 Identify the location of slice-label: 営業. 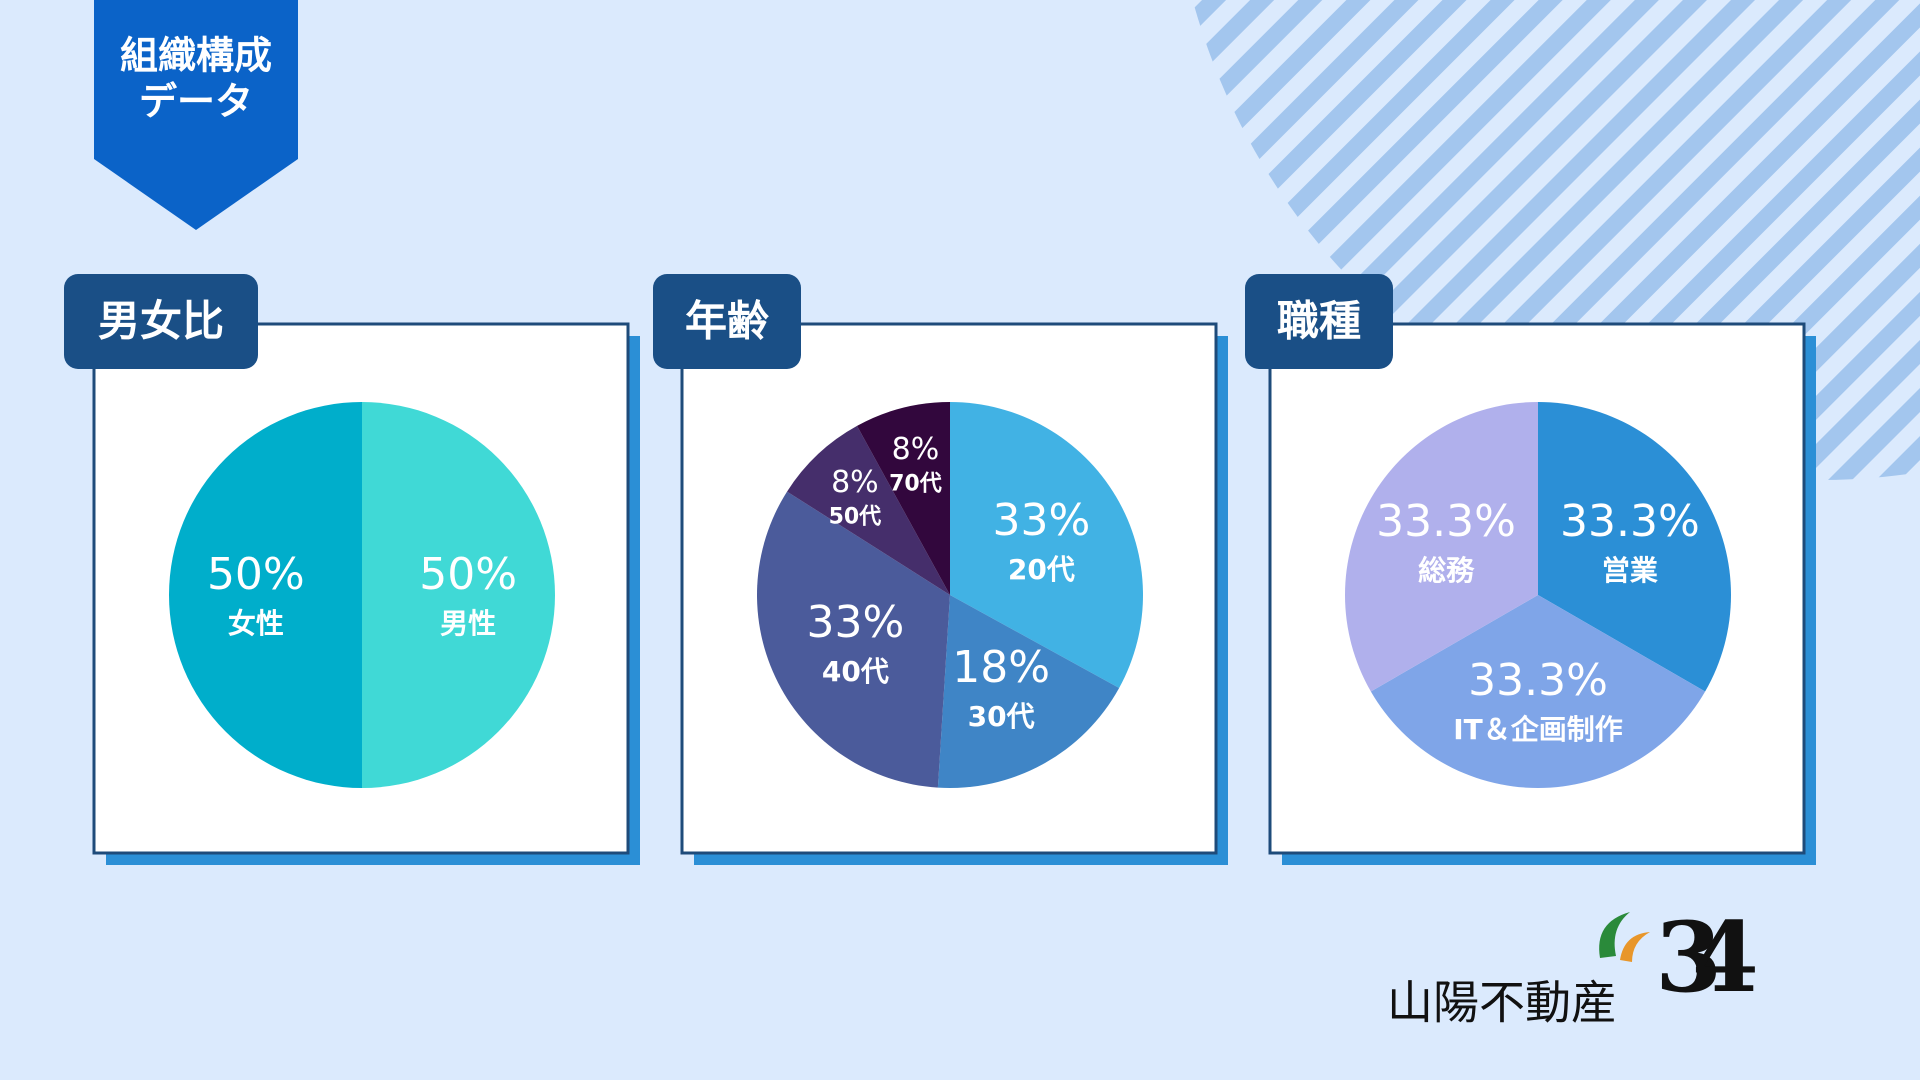
(1630, 570).